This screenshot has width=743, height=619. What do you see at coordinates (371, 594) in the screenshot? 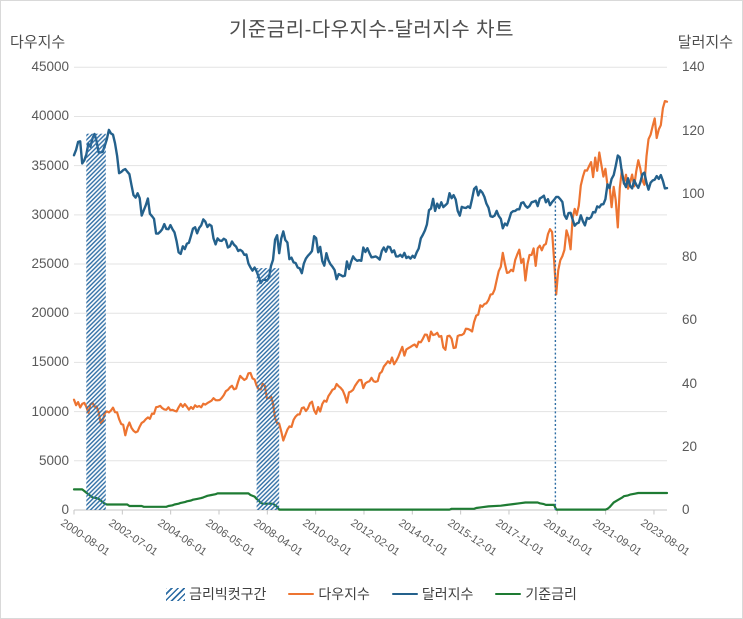
I see `legend: 금리빅컷구간 다우지수 달러지수 기준금리` at bounding box center [371, 594].